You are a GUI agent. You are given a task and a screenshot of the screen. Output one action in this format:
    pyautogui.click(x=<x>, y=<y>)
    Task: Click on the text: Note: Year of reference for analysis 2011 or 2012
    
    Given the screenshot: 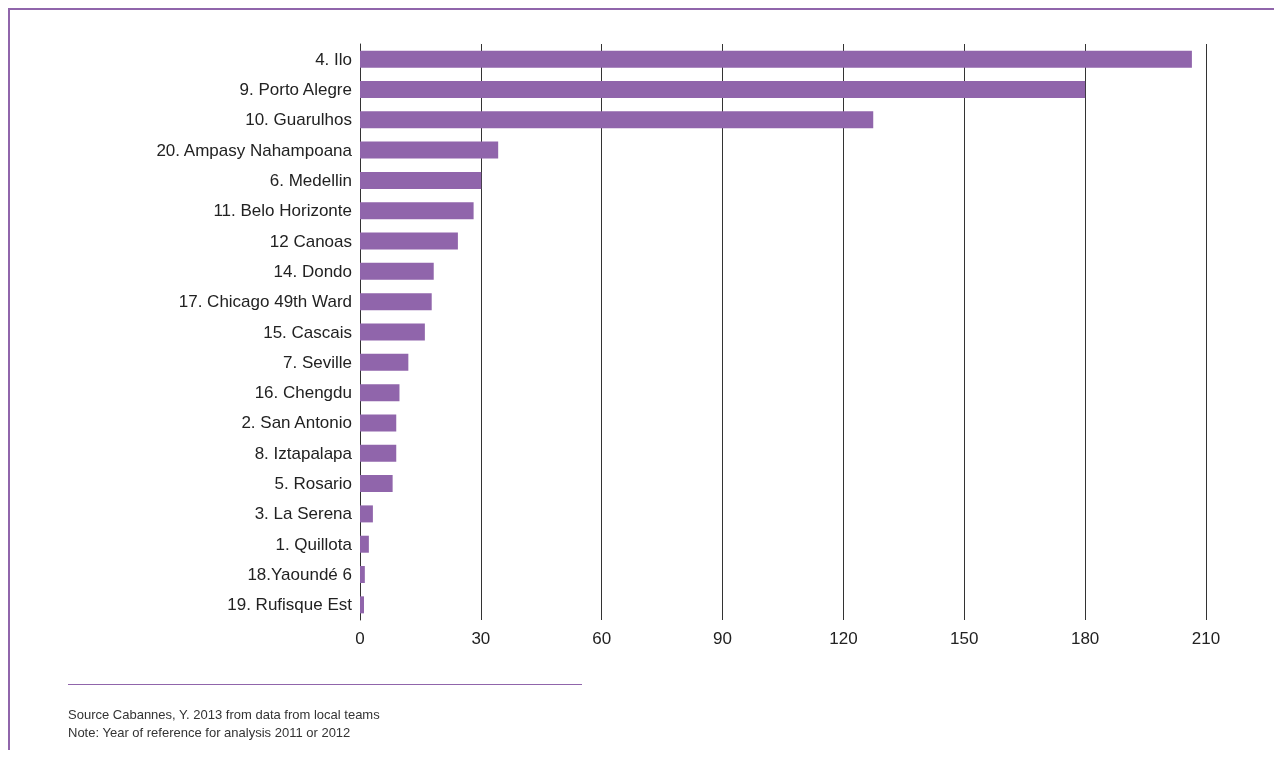 What is the action you would take?
    pyautogui.click(x=209, y=732)
    